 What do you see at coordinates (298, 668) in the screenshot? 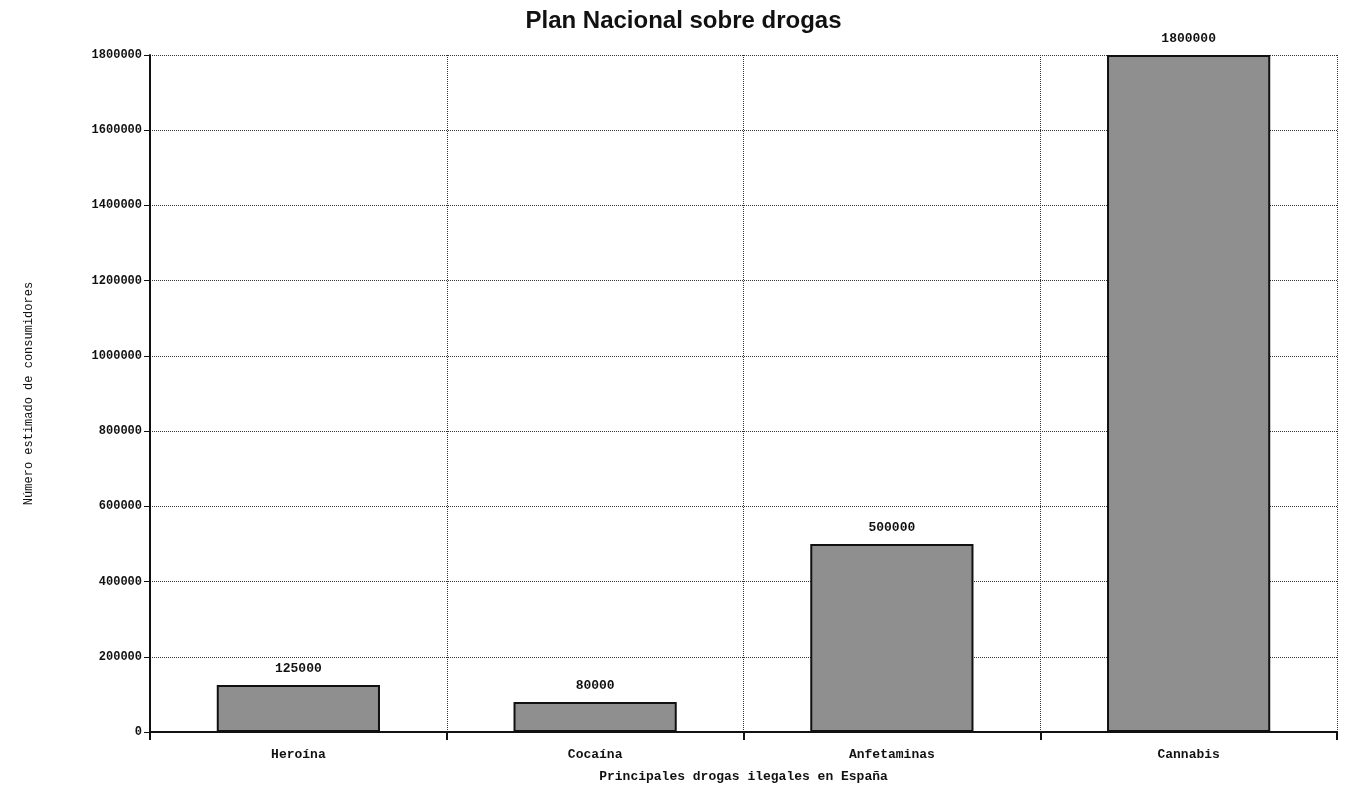
I see `data-label: 125000` at bounding box center [298, 668].